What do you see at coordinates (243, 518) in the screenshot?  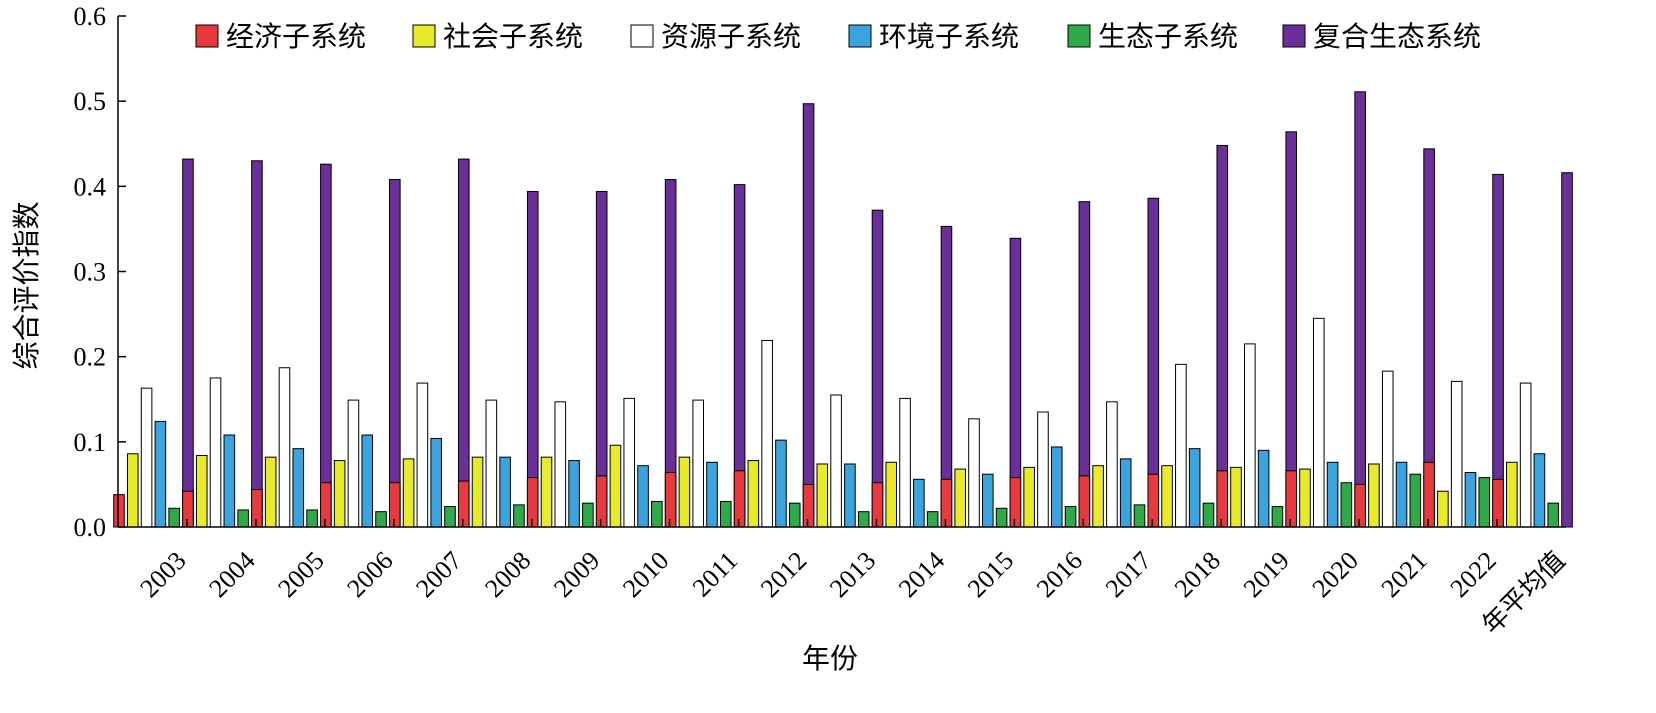 I see `bar-生态子系统-2004` at bounding box center [243, 518].